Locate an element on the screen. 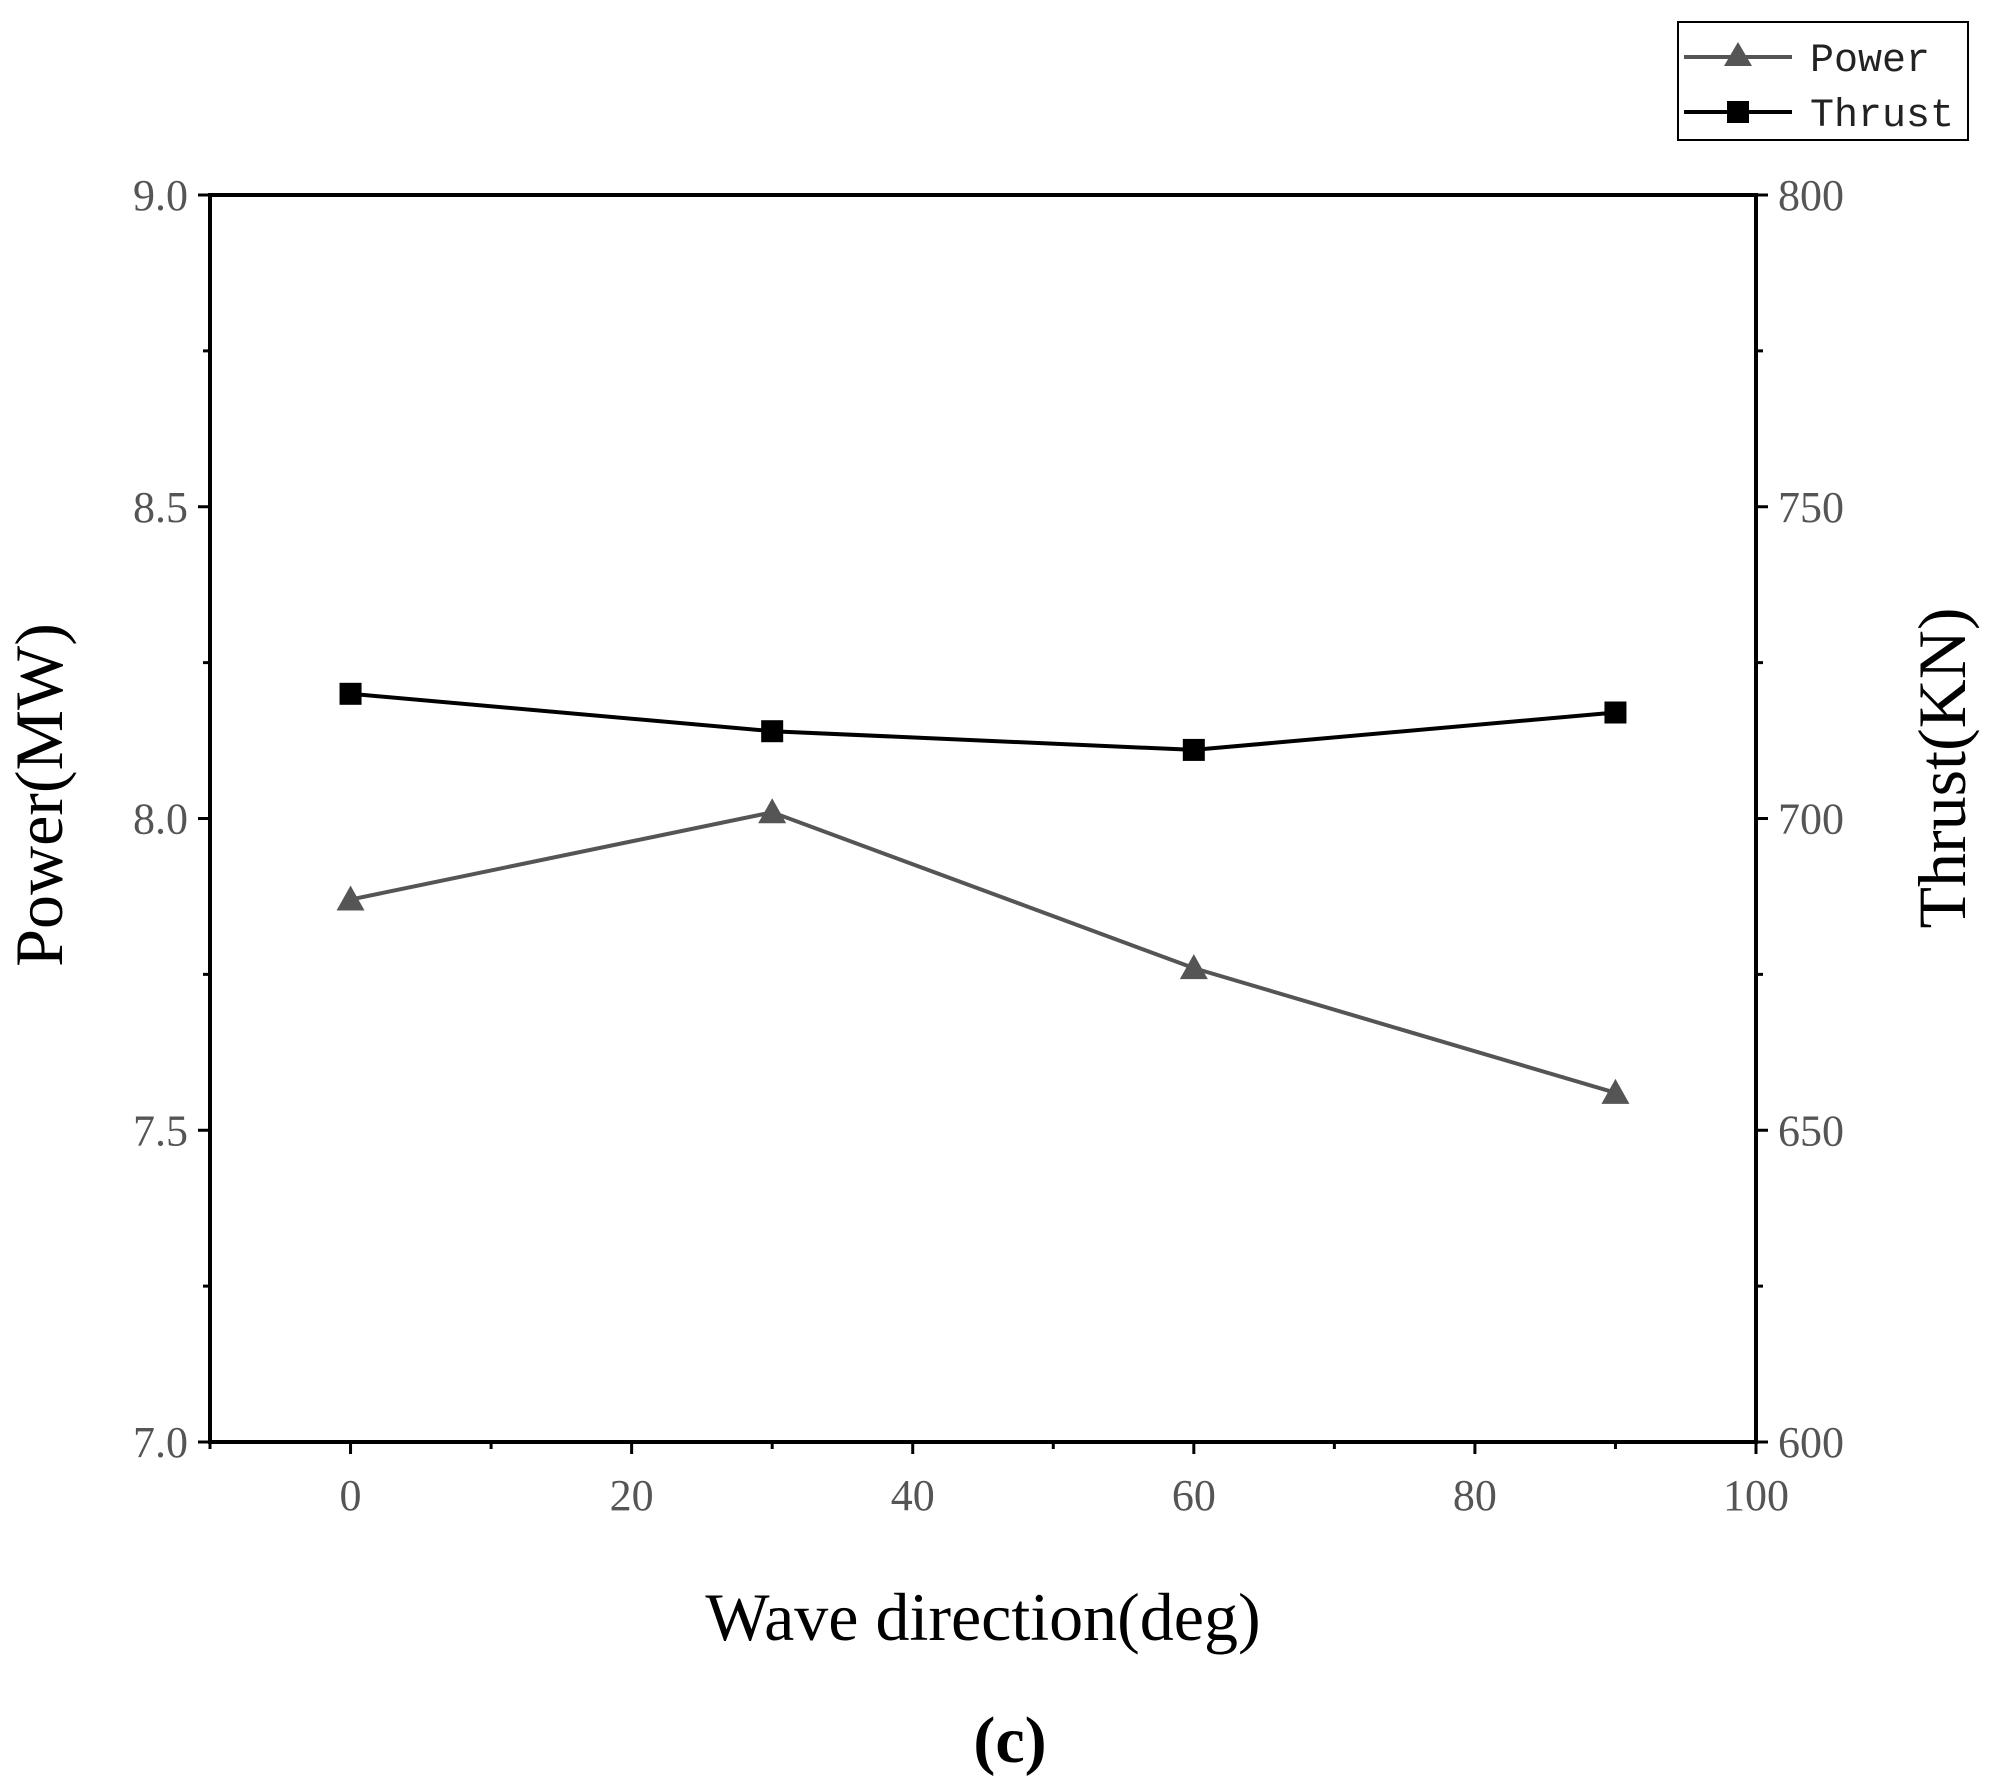 The width and height of the screenshot is (1994, 1790). x-axis-title: Wave direction(deg) is located at coordinates (982, 1617).